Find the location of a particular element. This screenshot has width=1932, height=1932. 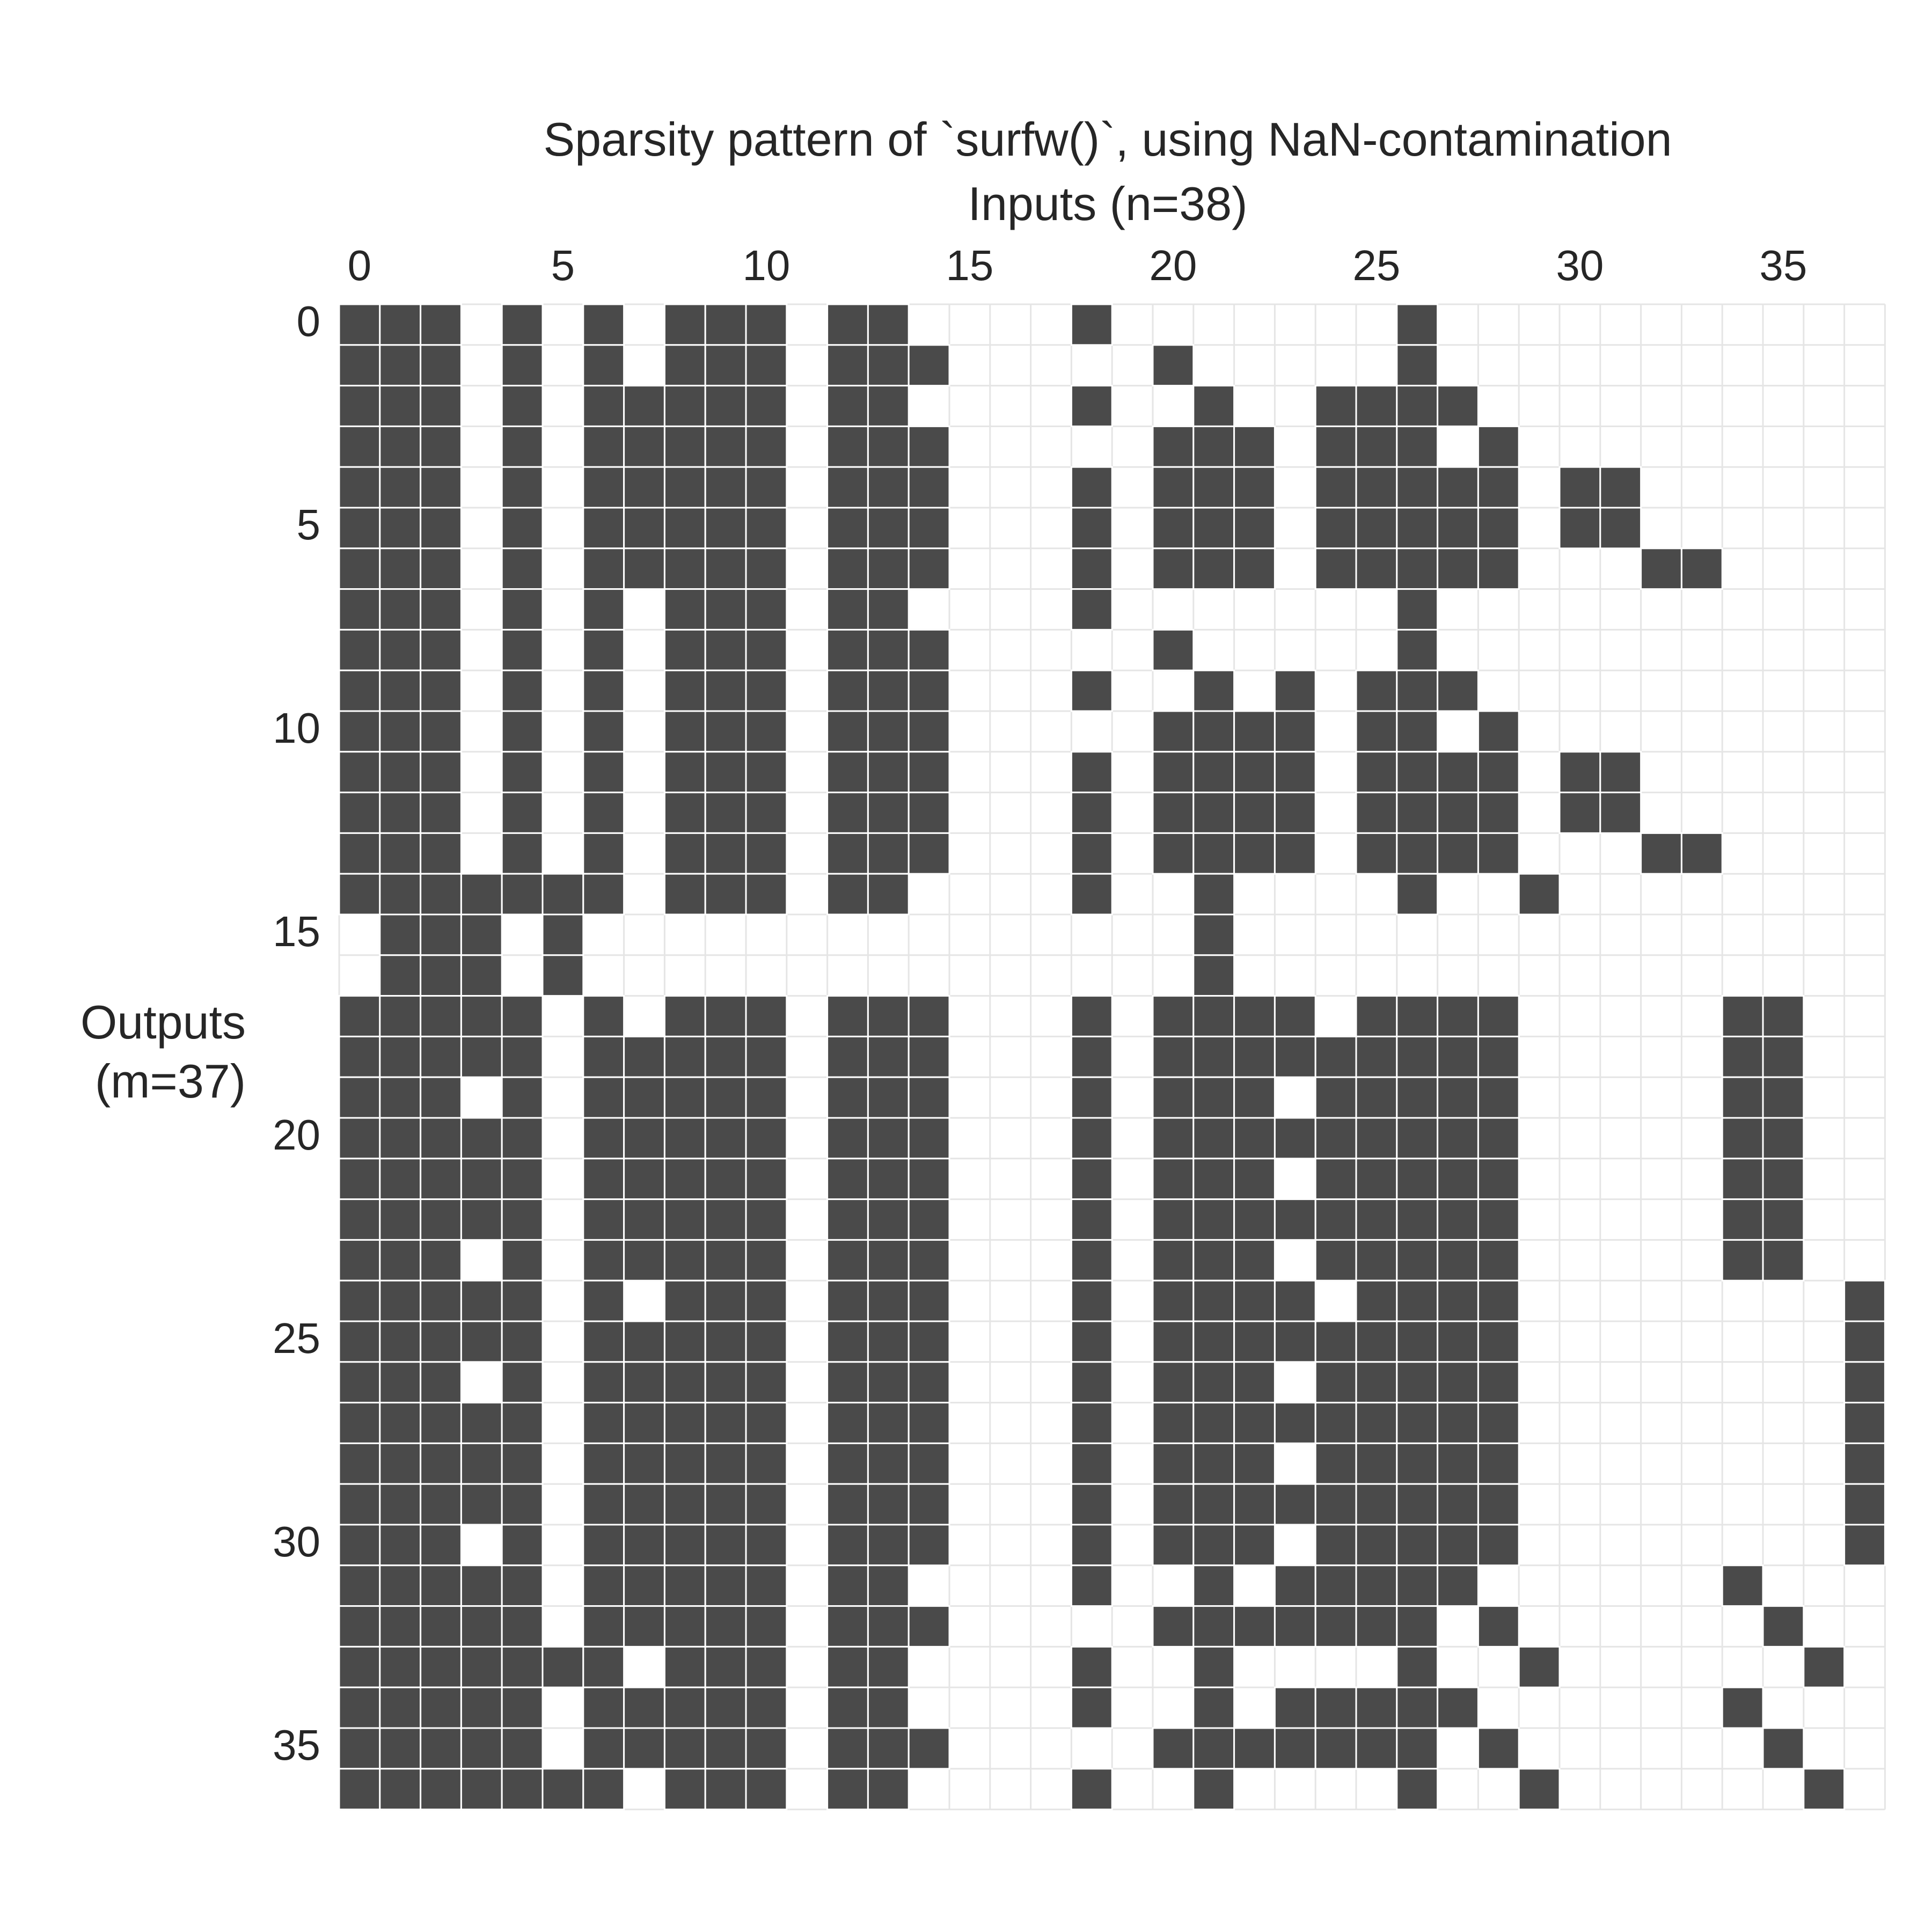

y-tick-label: 20 is located at coordinates (296, 1135).